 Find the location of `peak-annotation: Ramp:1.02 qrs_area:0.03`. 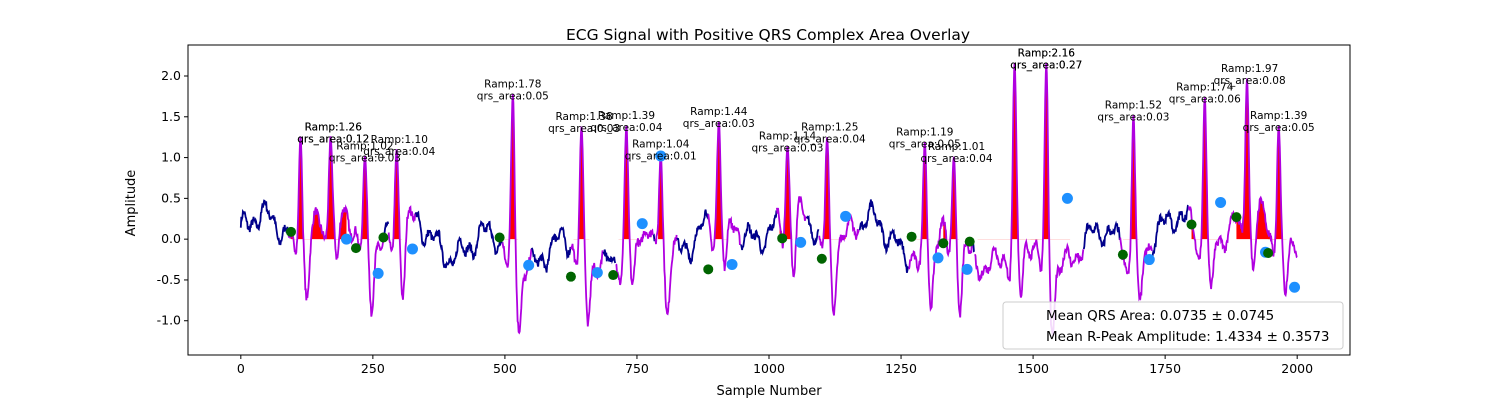

peak-annotation: Ramp:1.02 qrs_area:0.03 is located at coordinates (365, 152).